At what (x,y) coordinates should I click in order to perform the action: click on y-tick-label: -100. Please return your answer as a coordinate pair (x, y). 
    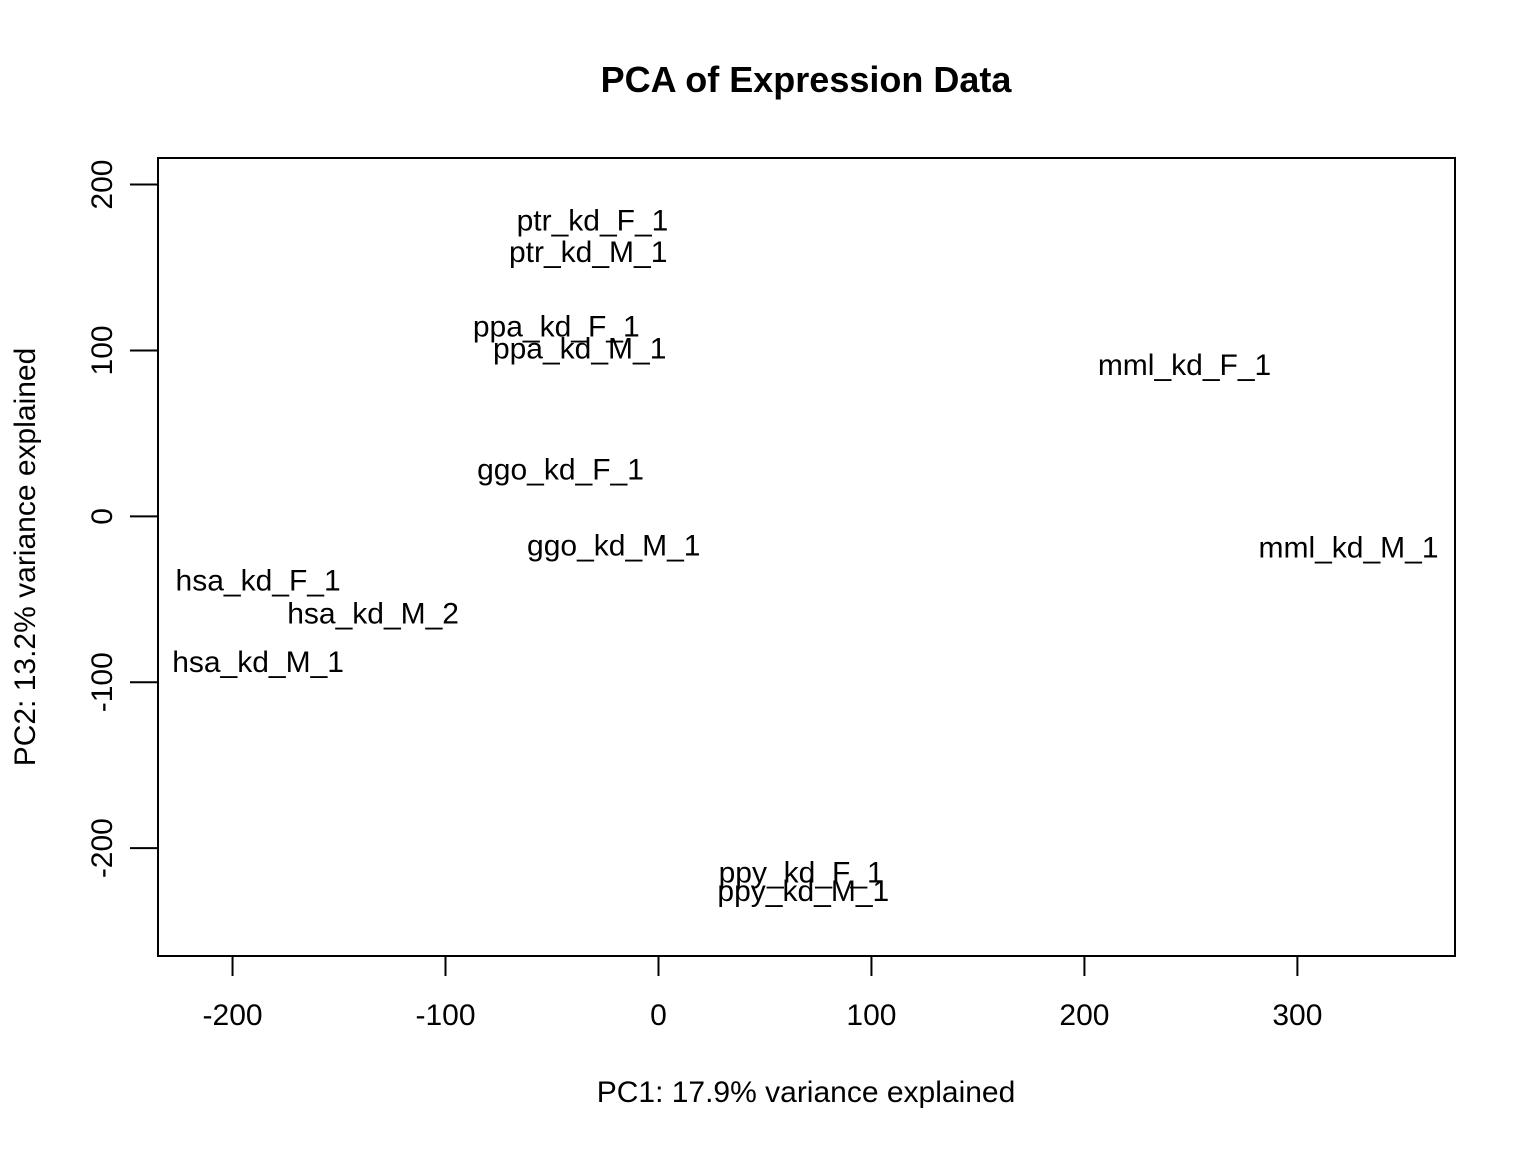
    Looking at the image, I should click on (102, 682).